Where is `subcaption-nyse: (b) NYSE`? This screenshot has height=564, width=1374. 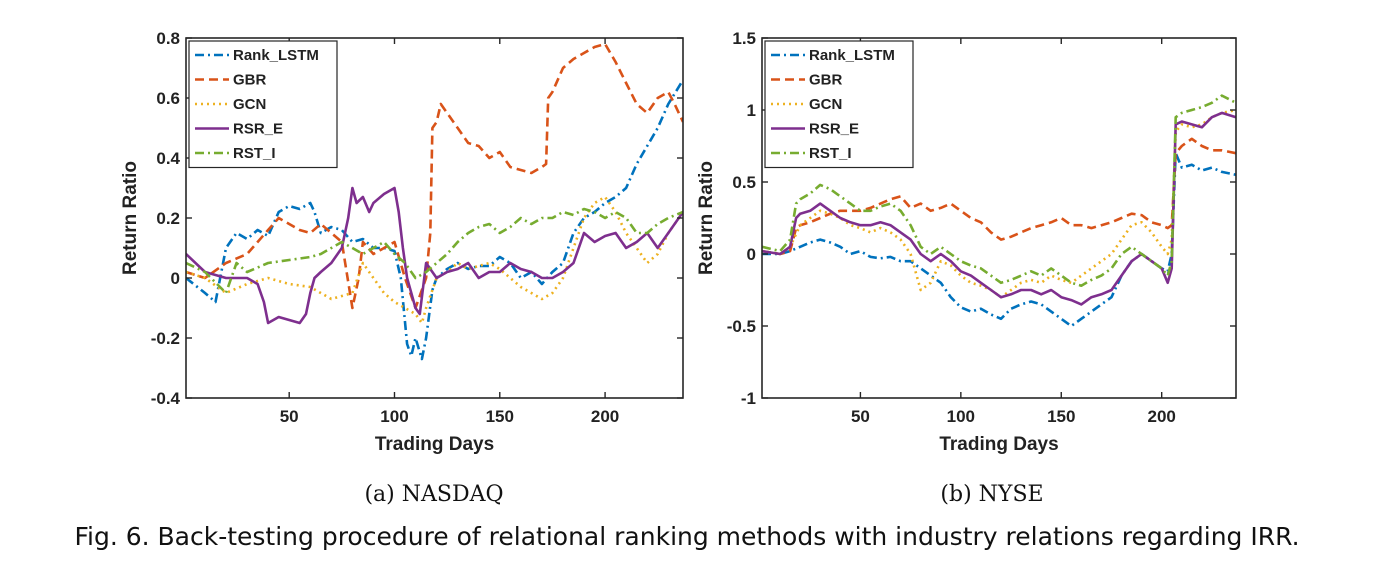
subcaption-nyse: (b) NYSE is located at coordinates (991, 494).